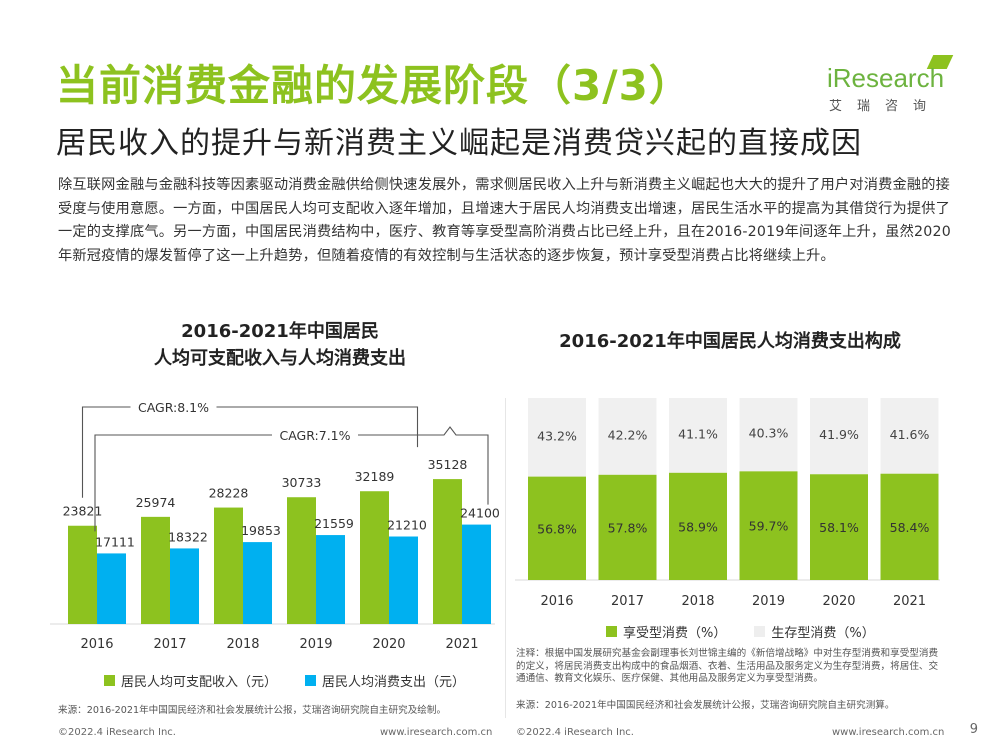 This screenshot has width=1000, height=750. Describe the element at coordinates (627, 601) in the screenshot. I see `x-tick-right-2017: 2017` at that location.